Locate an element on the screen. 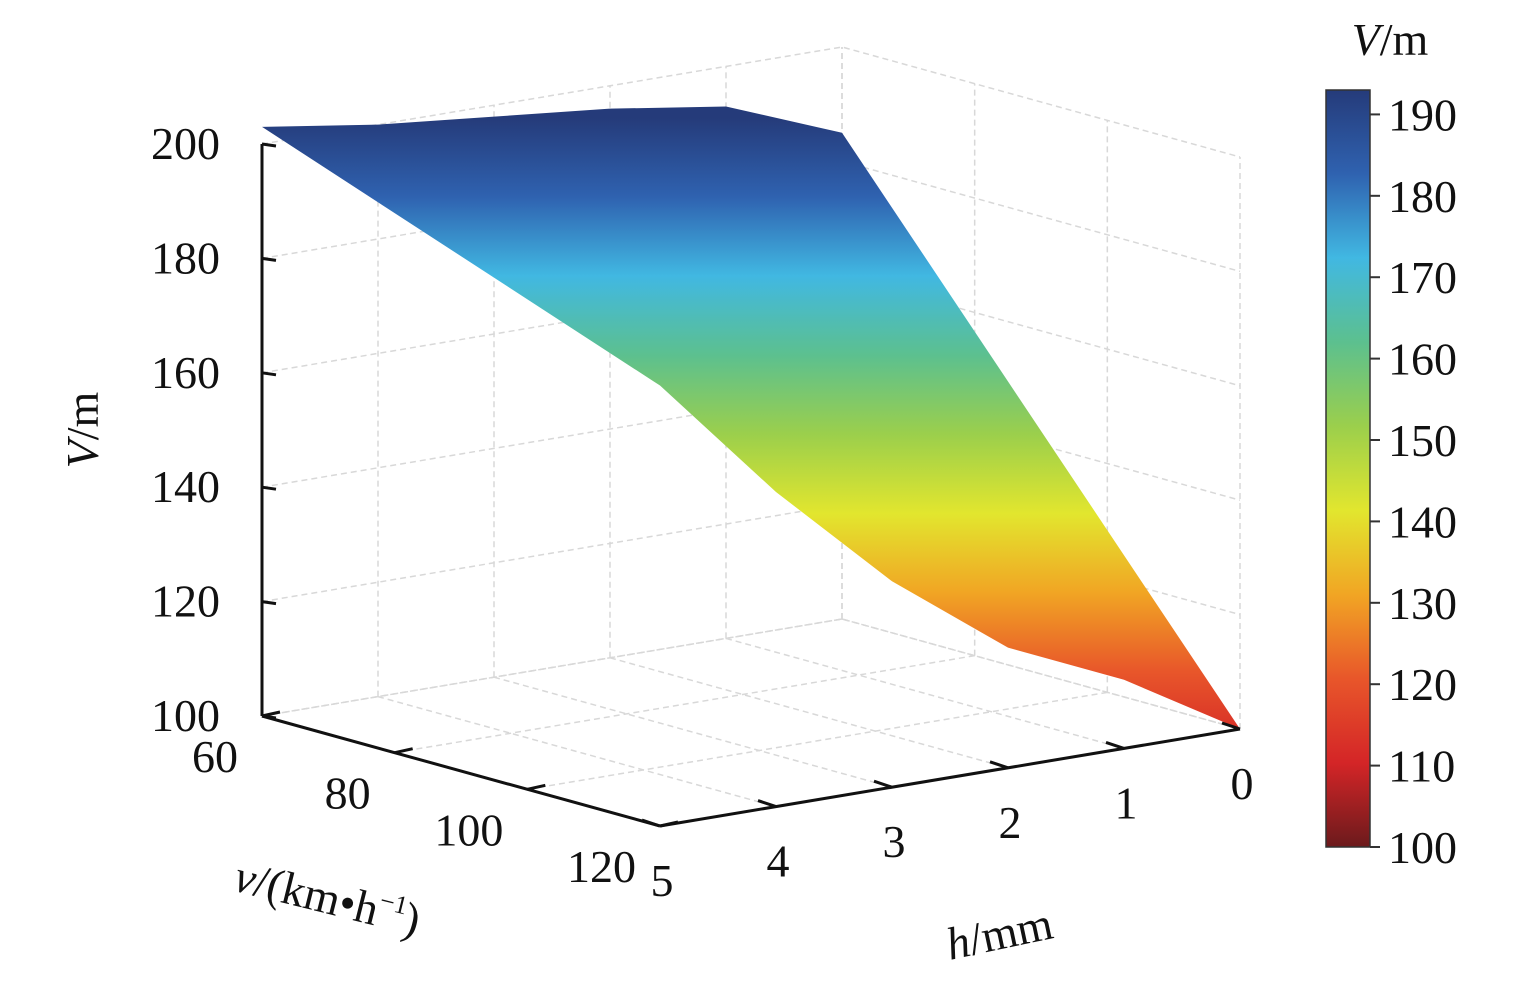 The width and height of the screenshot is (1535, 994). y-axis-title-sup: −1 is located at coordinates (394, 903).